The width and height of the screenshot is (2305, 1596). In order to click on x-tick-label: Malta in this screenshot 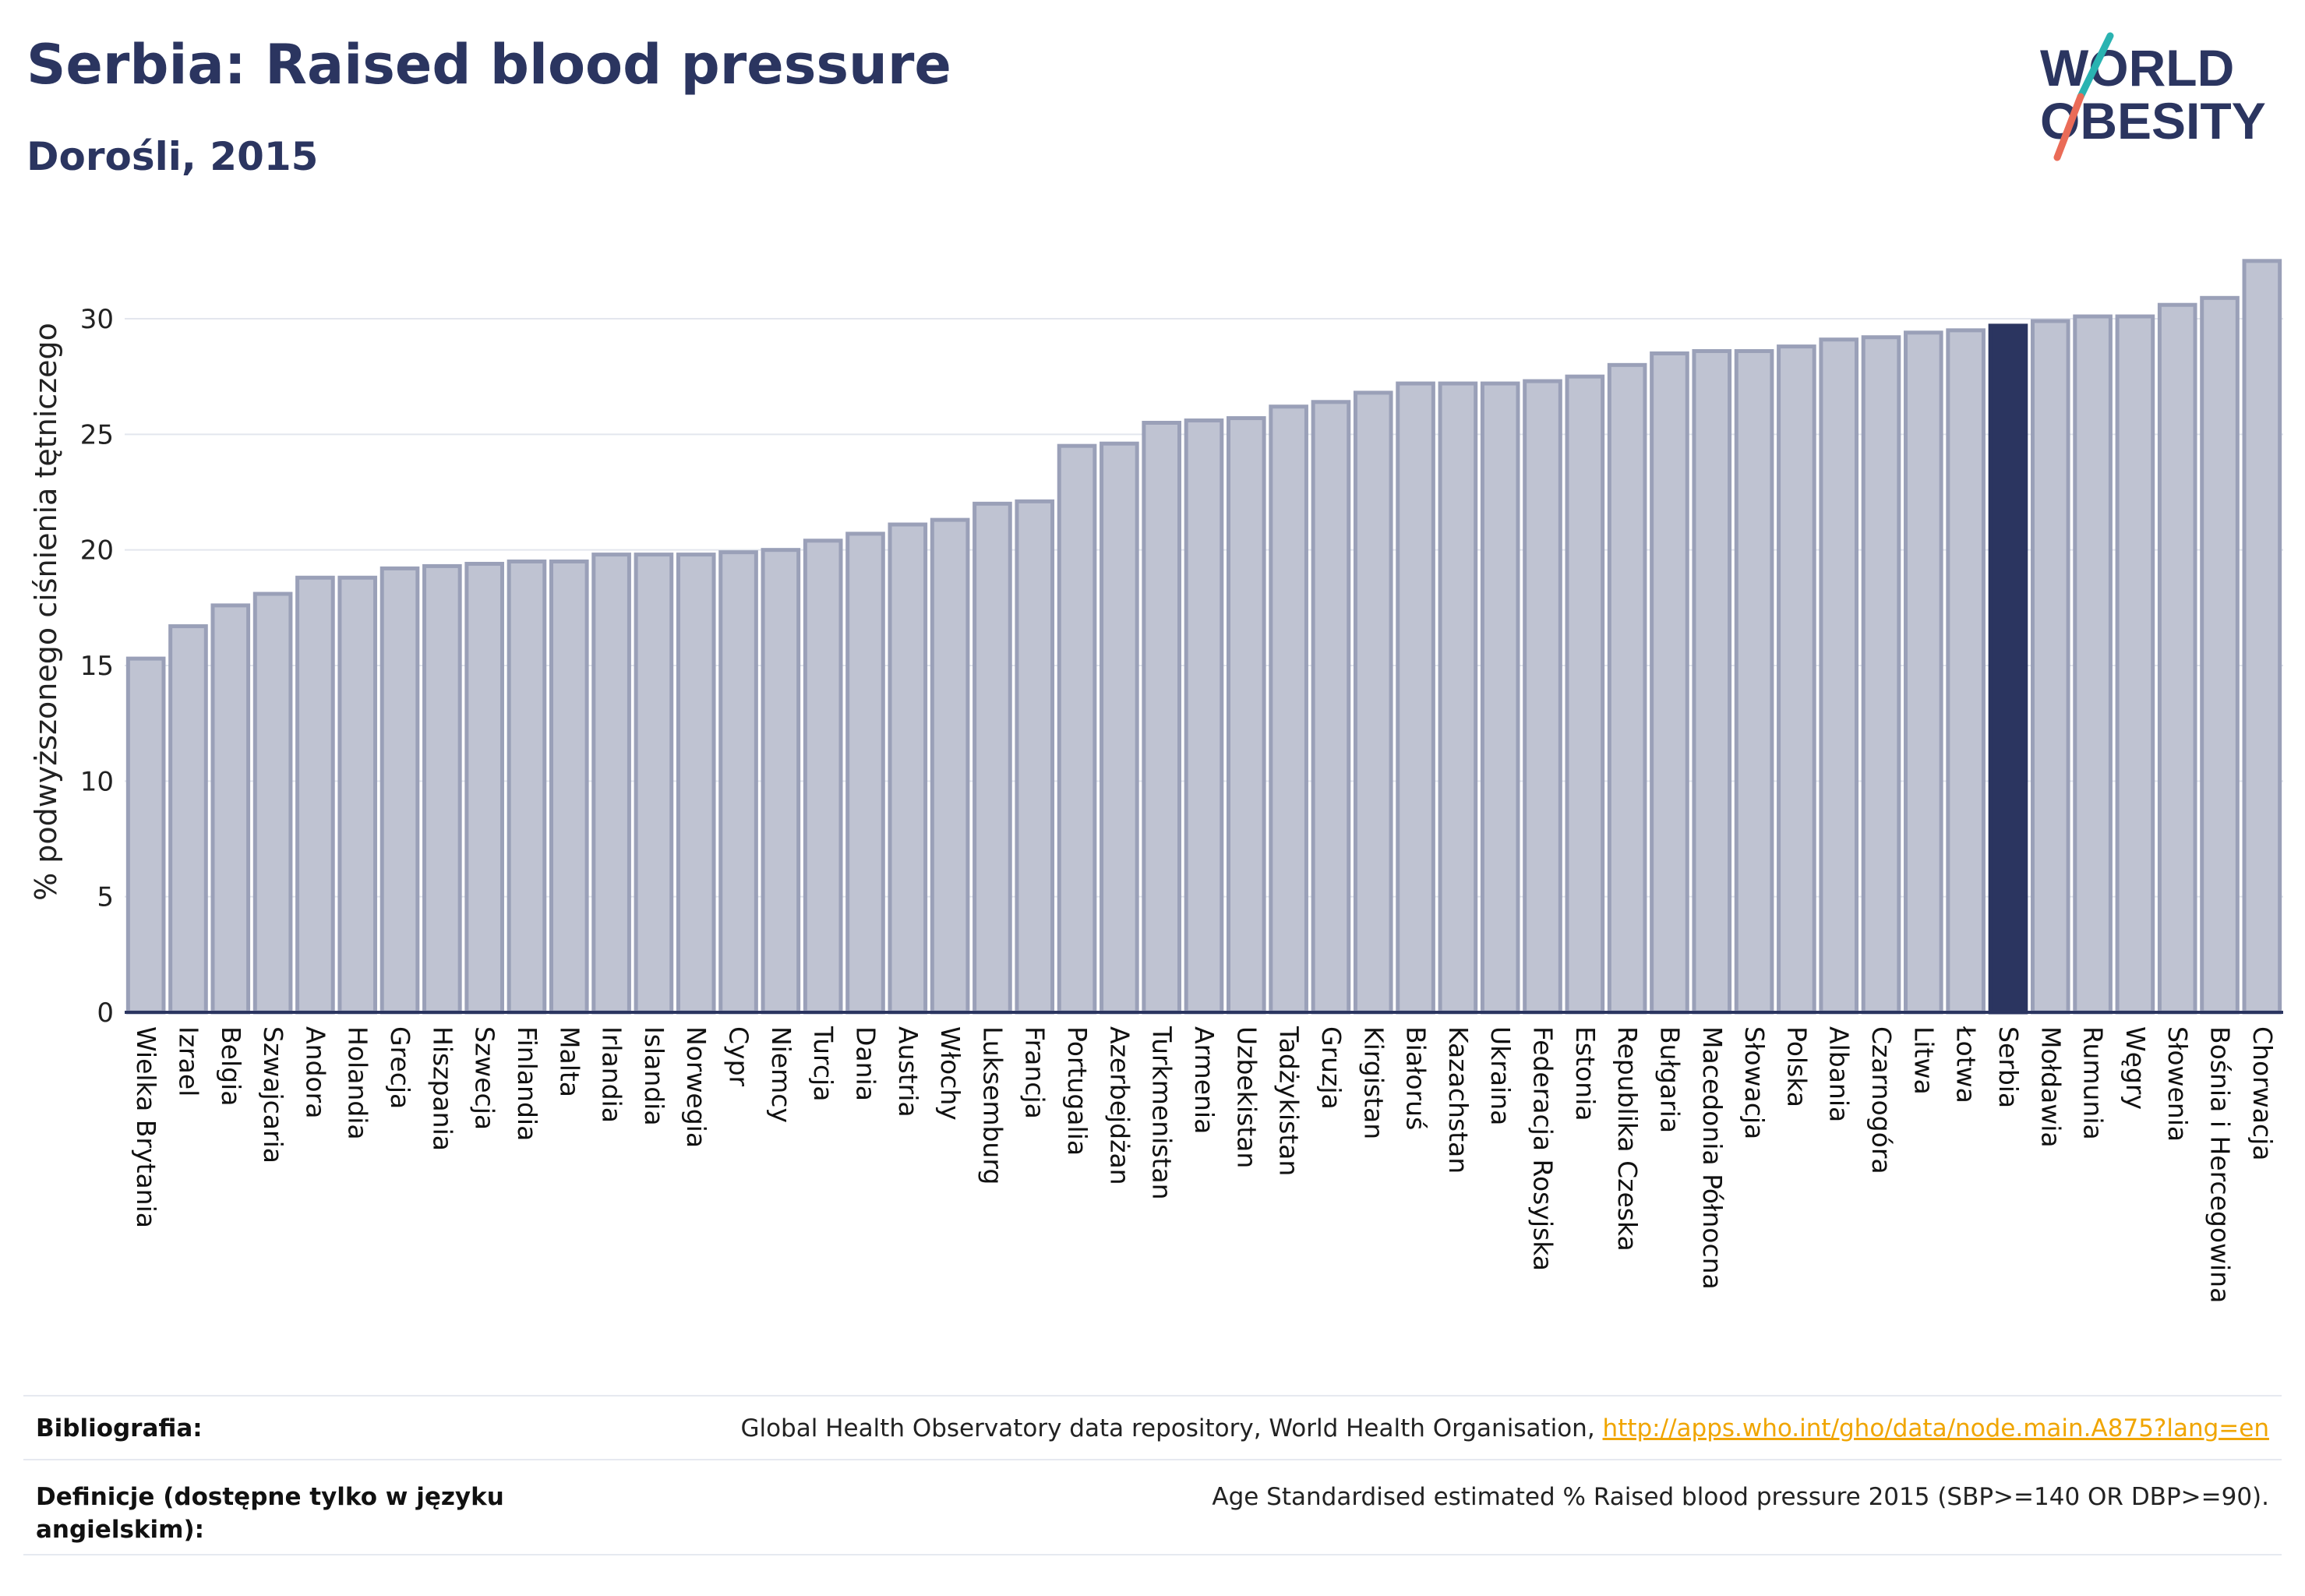, I will do `click(569, 1061)`.